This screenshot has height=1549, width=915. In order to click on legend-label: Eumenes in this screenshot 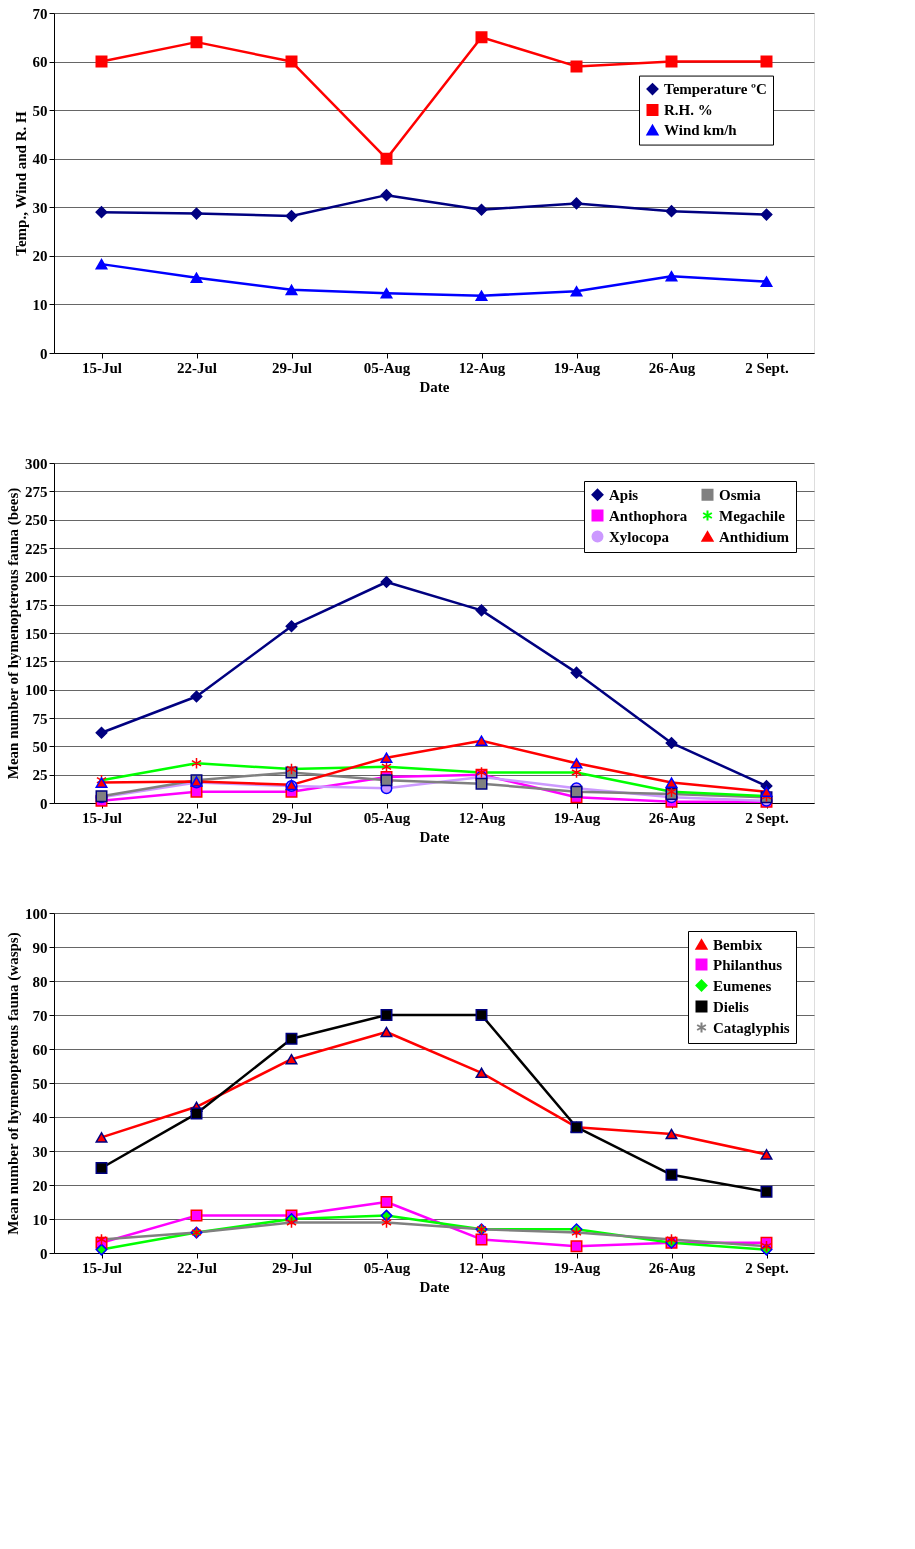, I will do `click(742, 985)`.